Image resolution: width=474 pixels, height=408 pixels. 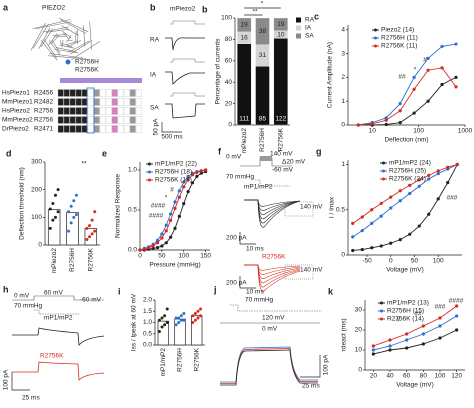 What do you see at coordinates (171, 127) in the screenshot?
I see `scale-bar` at bounding box center [171, 127].